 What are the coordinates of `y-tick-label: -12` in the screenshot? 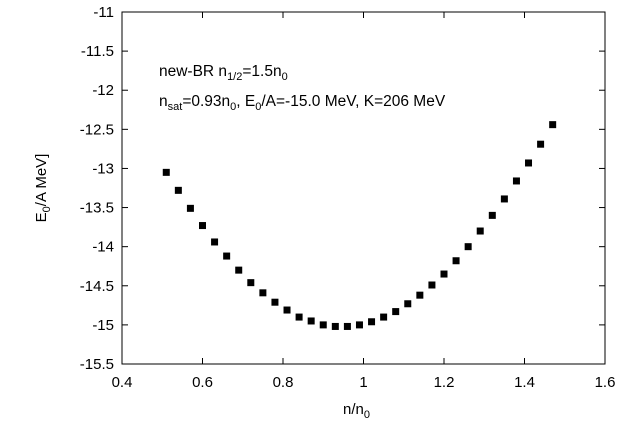 It's located at (103, 90).